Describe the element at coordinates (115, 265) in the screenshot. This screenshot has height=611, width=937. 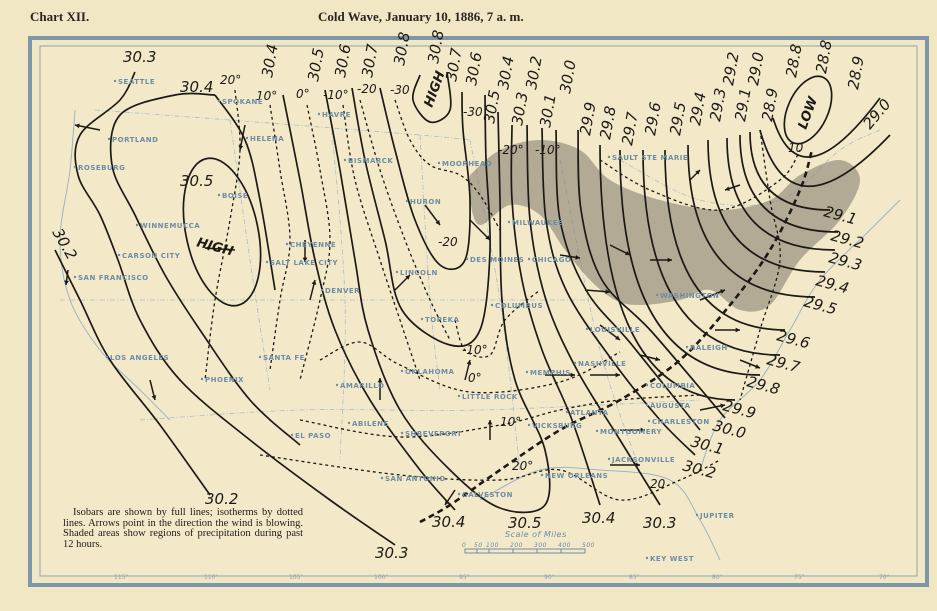
I see `coastline-west` at that location.